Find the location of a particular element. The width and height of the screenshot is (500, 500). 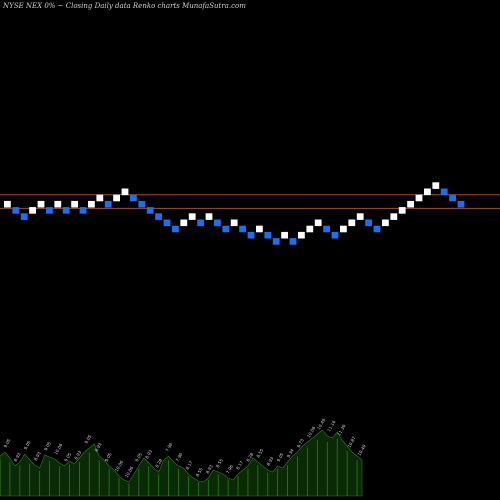

volume-area is located at coordinates (181, 463).